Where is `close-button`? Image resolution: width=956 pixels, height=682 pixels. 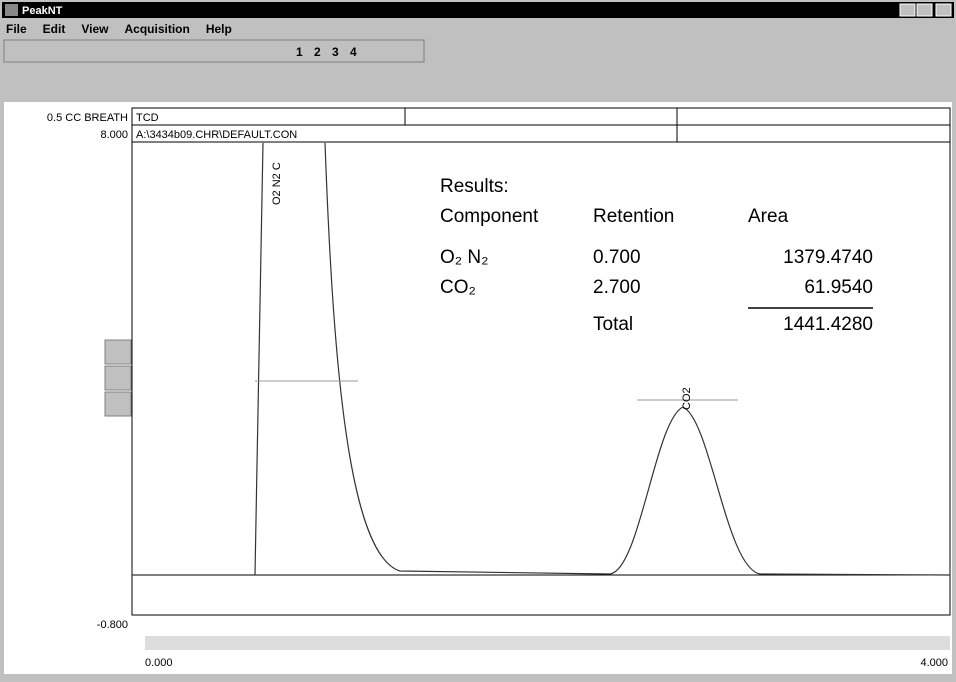 close-button is located at coordinates (943, 10).